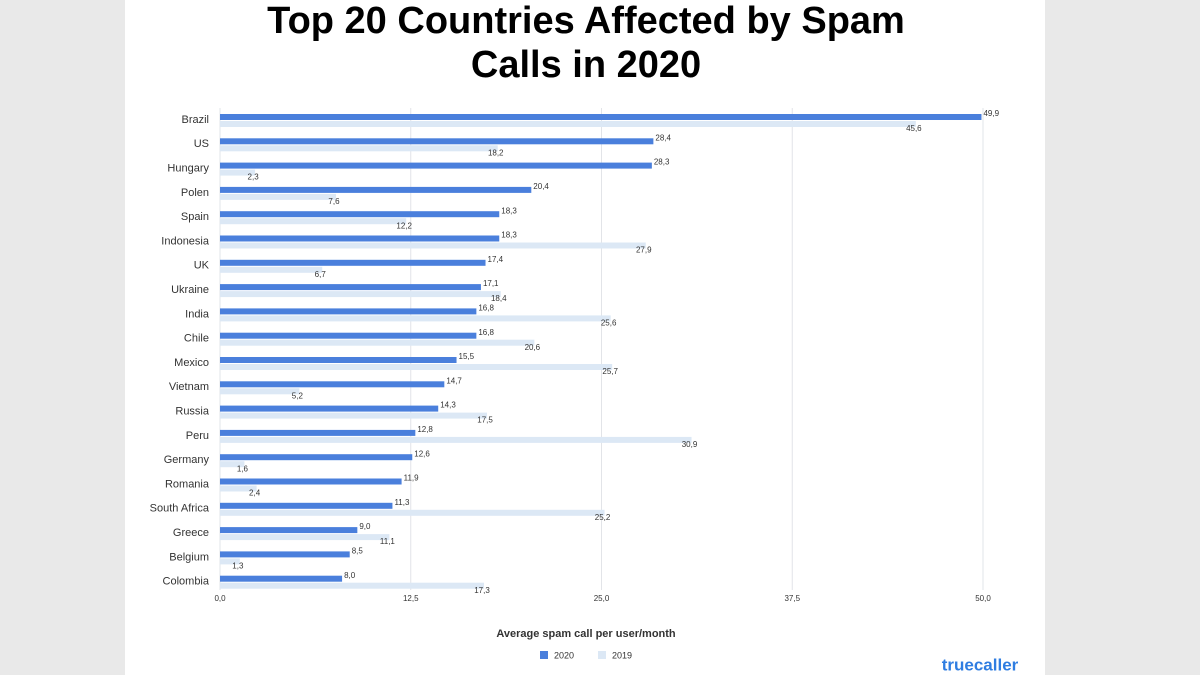 The image size is (1200, 680). What do you see at coordinates (644, 250) in the screenshot?
I see `value-label: 27,9` at bounding box center [644, 250].